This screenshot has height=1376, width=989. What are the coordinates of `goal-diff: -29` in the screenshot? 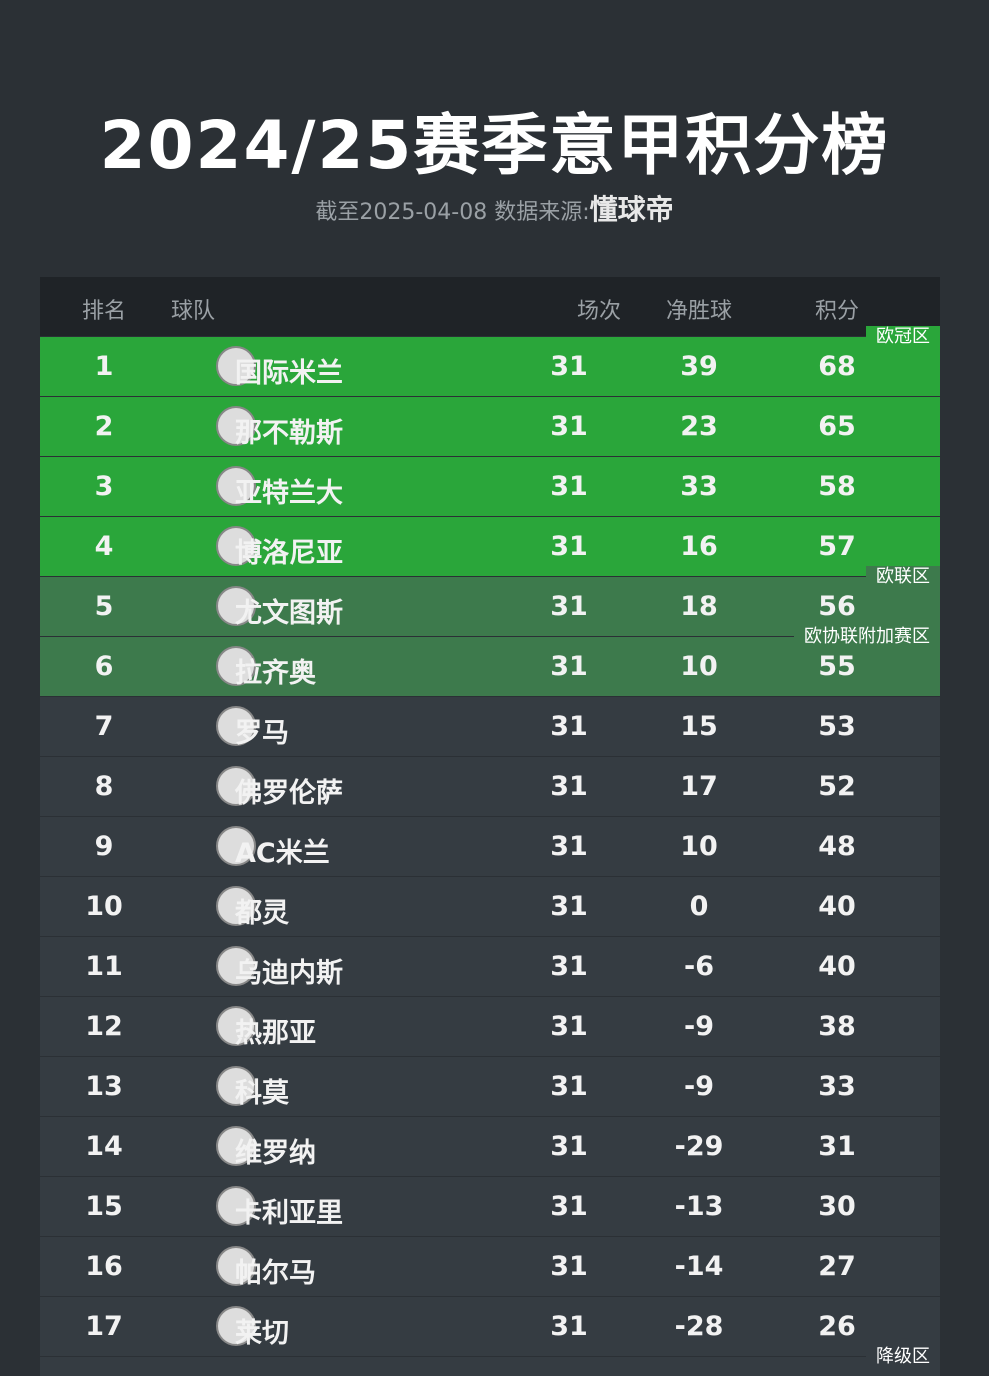 It's located at (699, 1146).